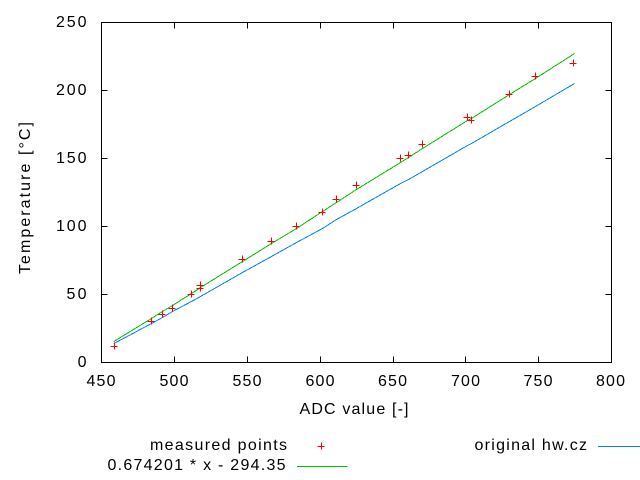  Describe the element at coordinates (25, 198) in the screenshot. I see `svg-text: Temperature [°C]` at that location.